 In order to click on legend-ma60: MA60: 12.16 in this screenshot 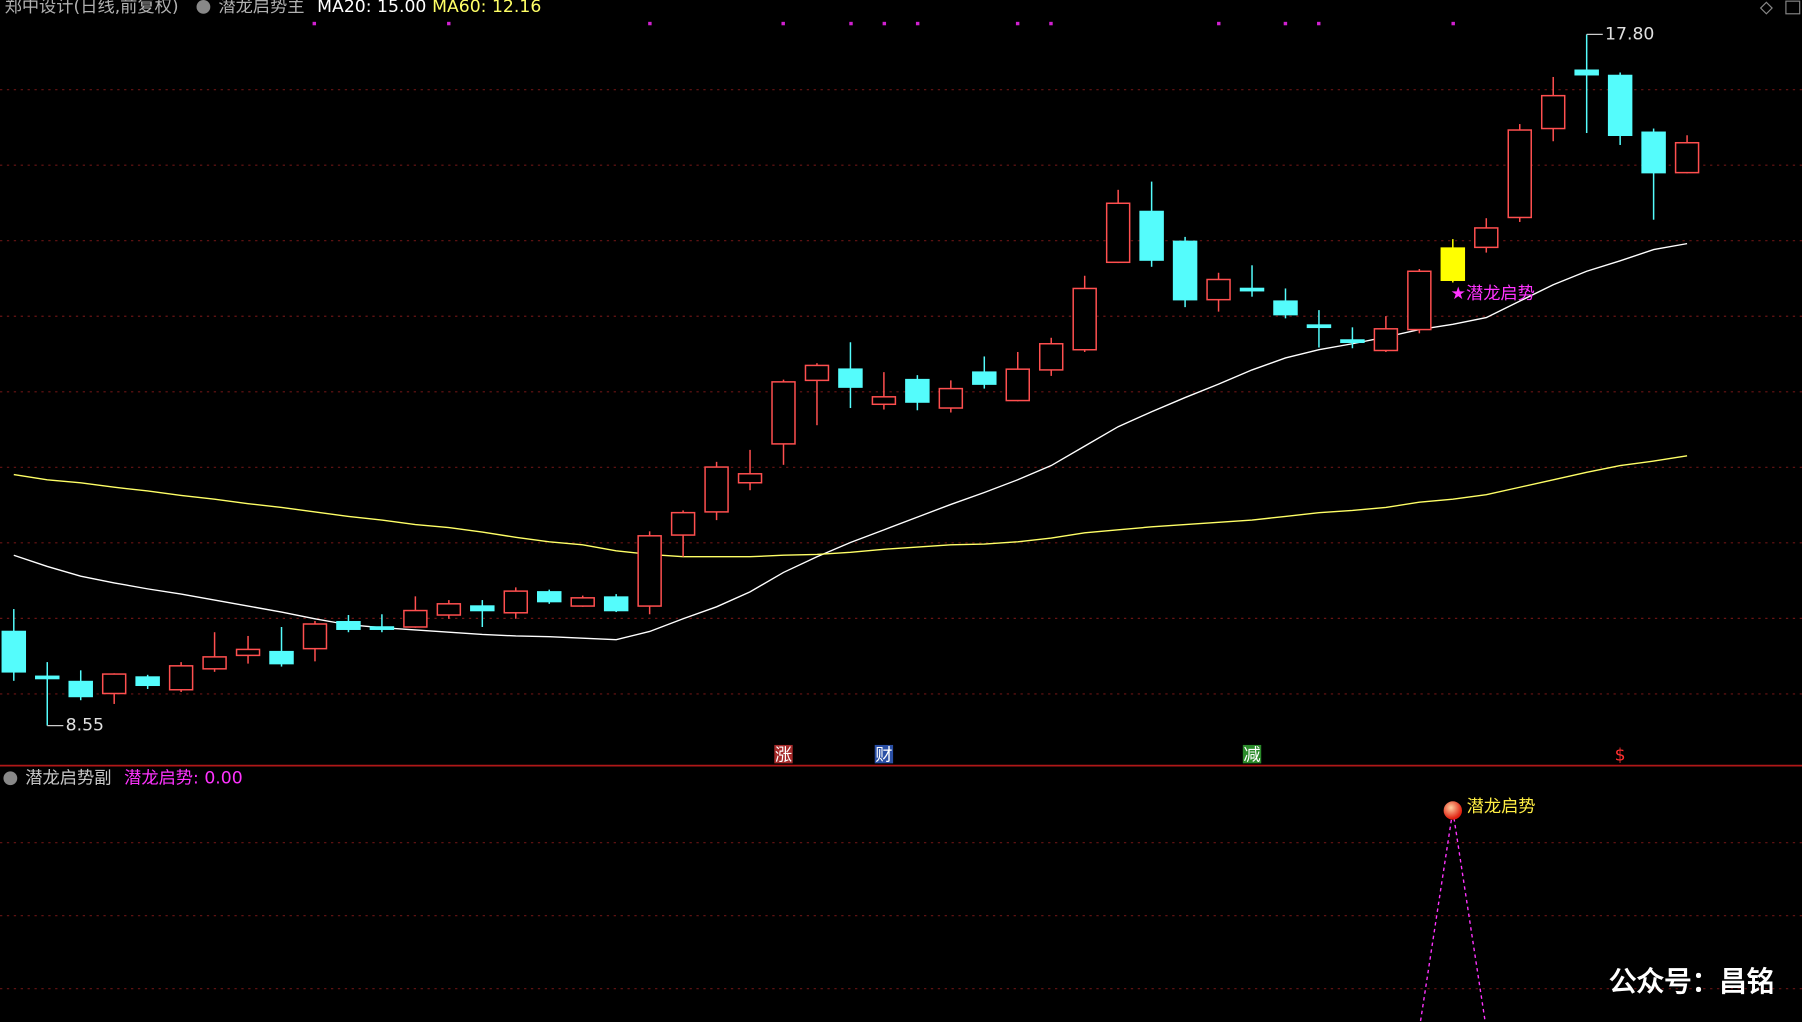, I will do `click(486, 8)`.